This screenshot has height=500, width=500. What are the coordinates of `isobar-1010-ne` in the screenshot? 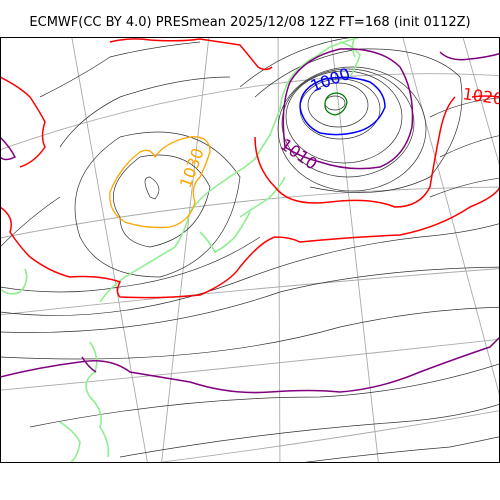 It's located at (469, 56).